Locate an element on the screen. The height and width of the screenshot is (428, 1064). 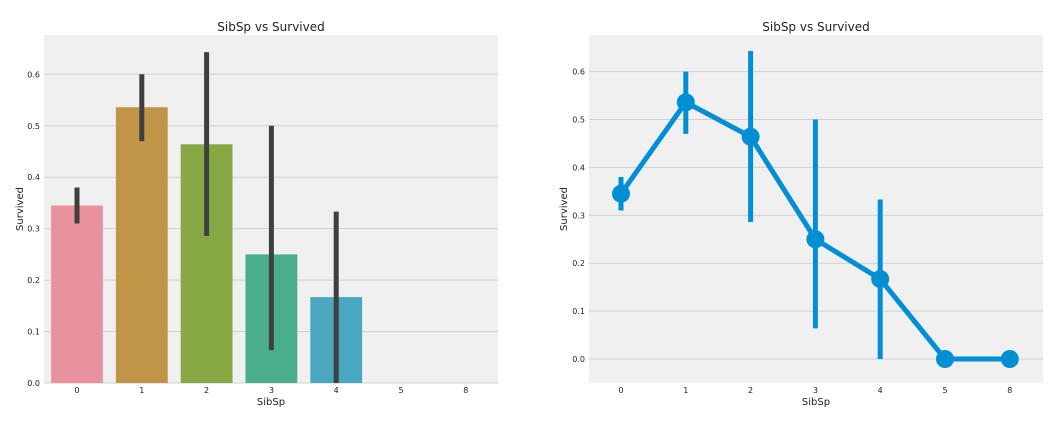
bar-chart-y-tick-labels: 0.0 0.1 0.2 0.3 0.4 0.5 0.6 is located at coordinates (33, 229).